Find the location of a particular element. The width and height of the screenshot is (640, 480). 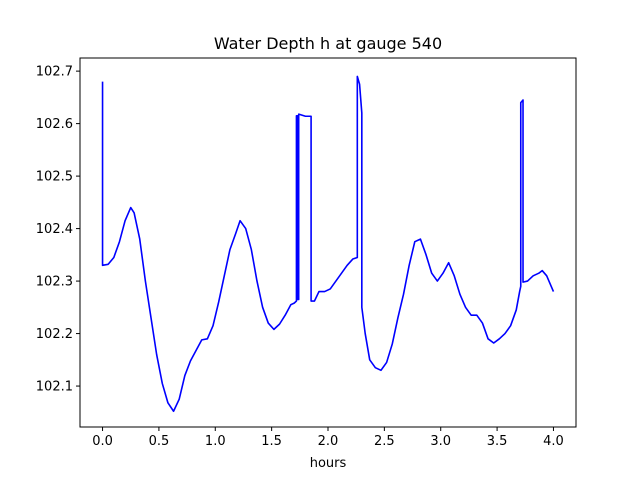

x-axis: 0.0 0.5 1.0 1.5 2.0 2.5 3.0 3.5 4.0 is located at coordinates (328, 438).